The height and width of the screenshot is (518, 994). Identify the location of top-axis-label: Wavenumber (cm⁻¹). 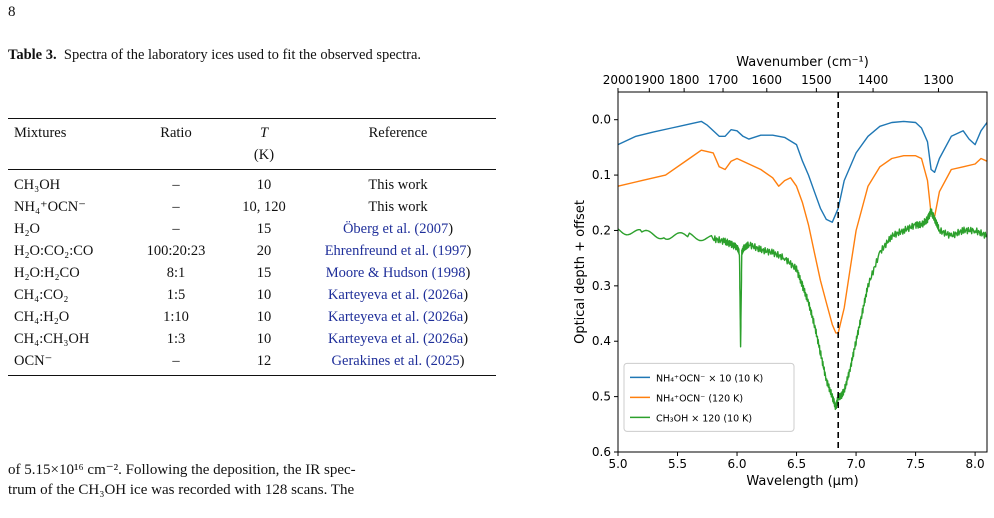
(802, 62).